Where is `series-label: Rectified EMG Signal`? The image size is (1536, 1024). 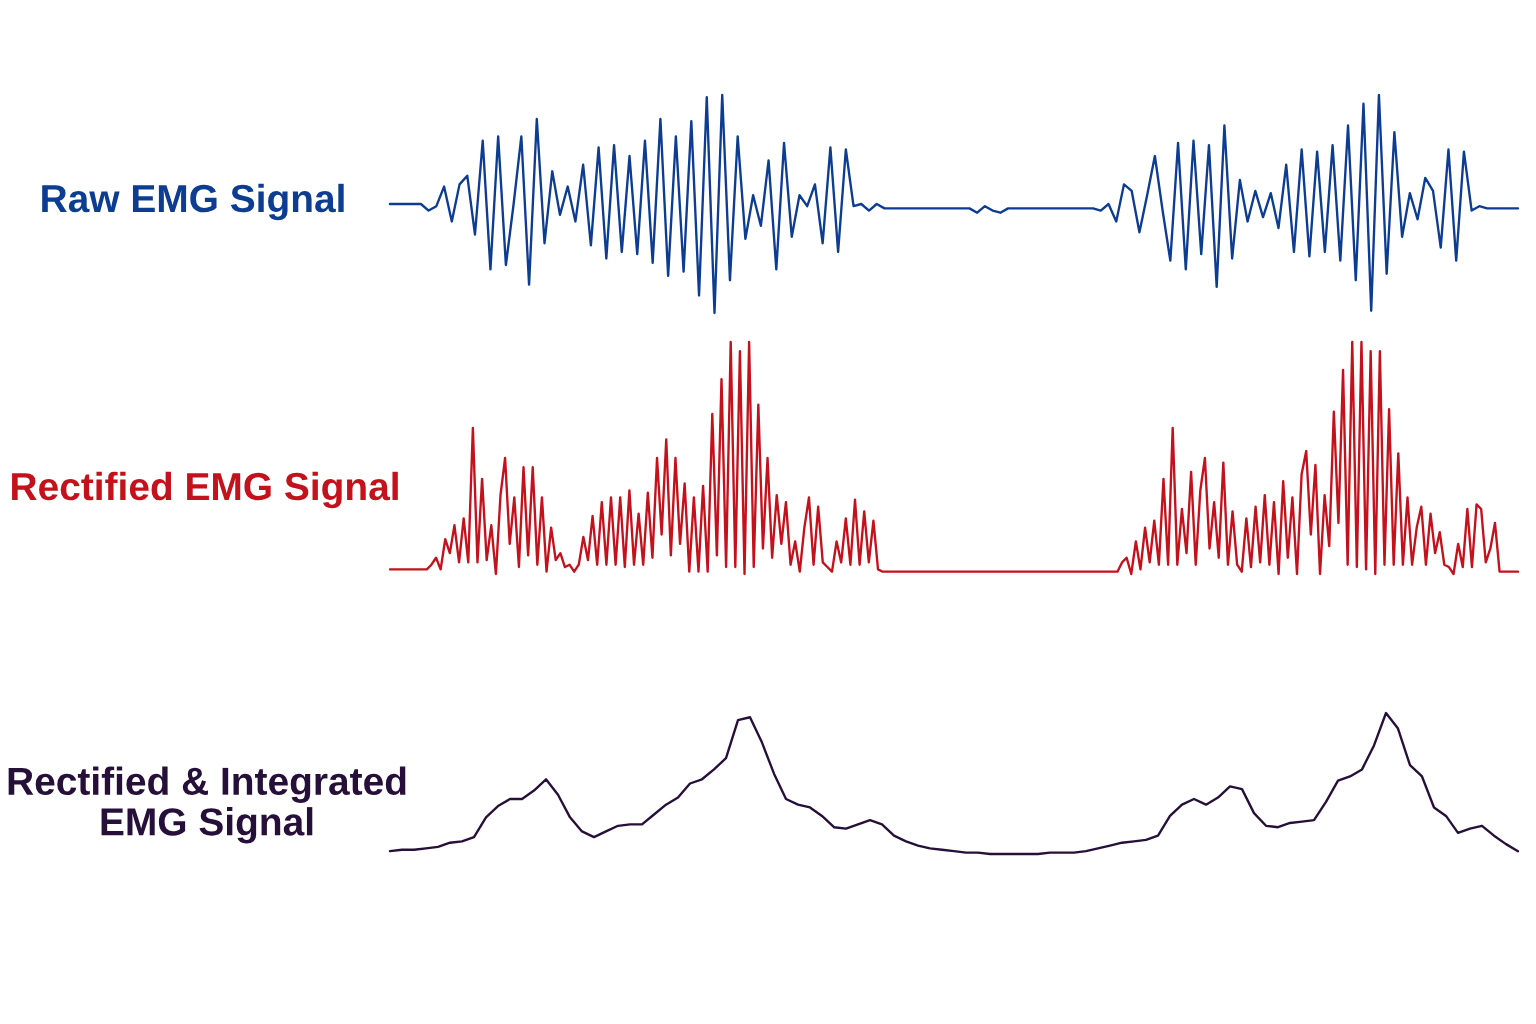 series-label: Rectified EMG Signal is located at coordinates (205, 490).